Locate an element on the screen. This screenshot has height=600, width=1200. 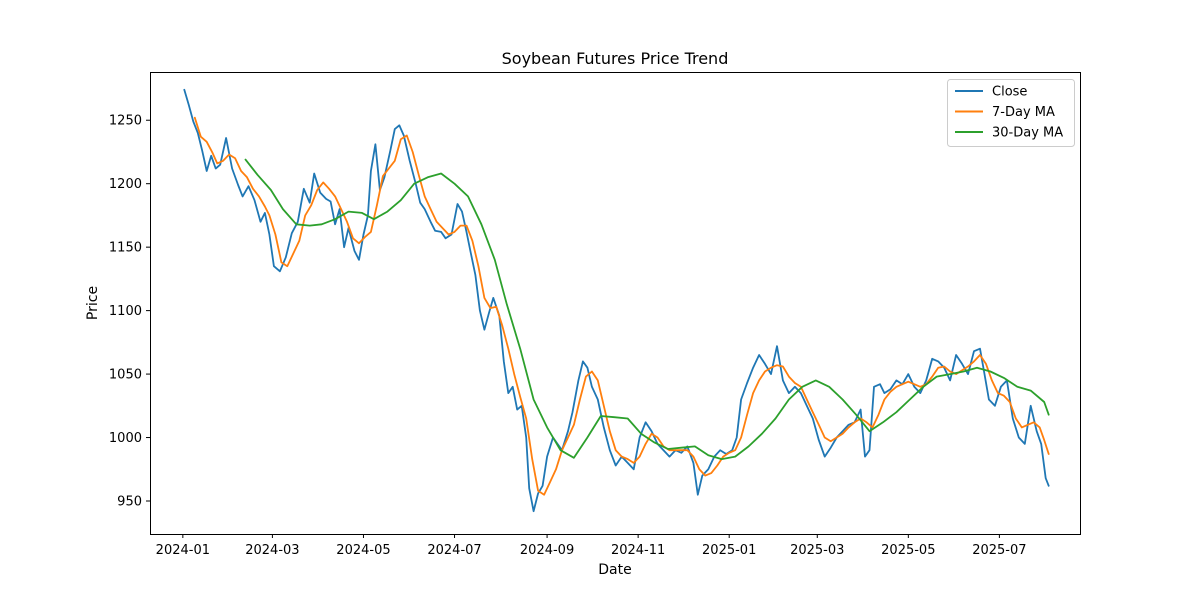
x-axis-label: Date is located at coordinates (614, 570).